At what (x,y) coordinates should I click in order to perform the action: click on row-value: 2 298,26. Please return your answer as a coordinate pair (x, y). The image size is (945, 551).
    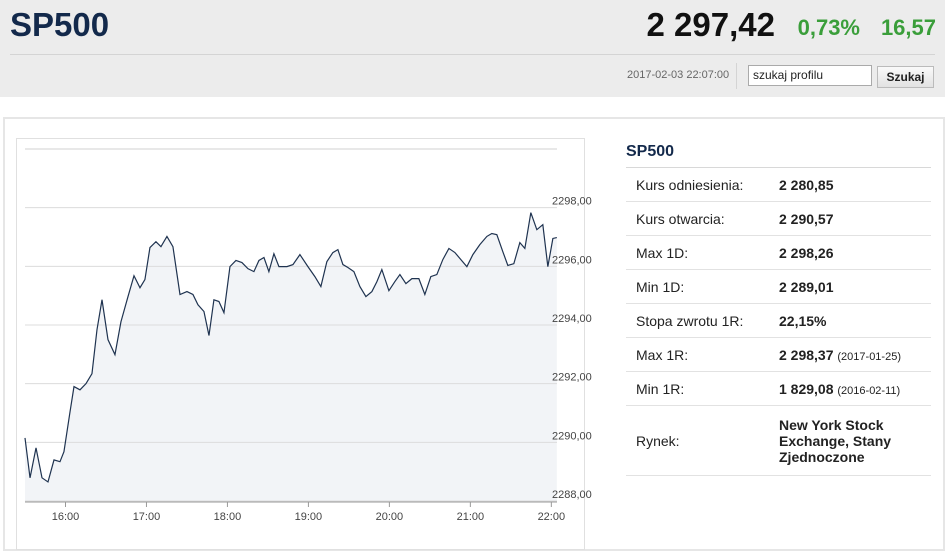
    Looking at the image, I should click on (806, 252).